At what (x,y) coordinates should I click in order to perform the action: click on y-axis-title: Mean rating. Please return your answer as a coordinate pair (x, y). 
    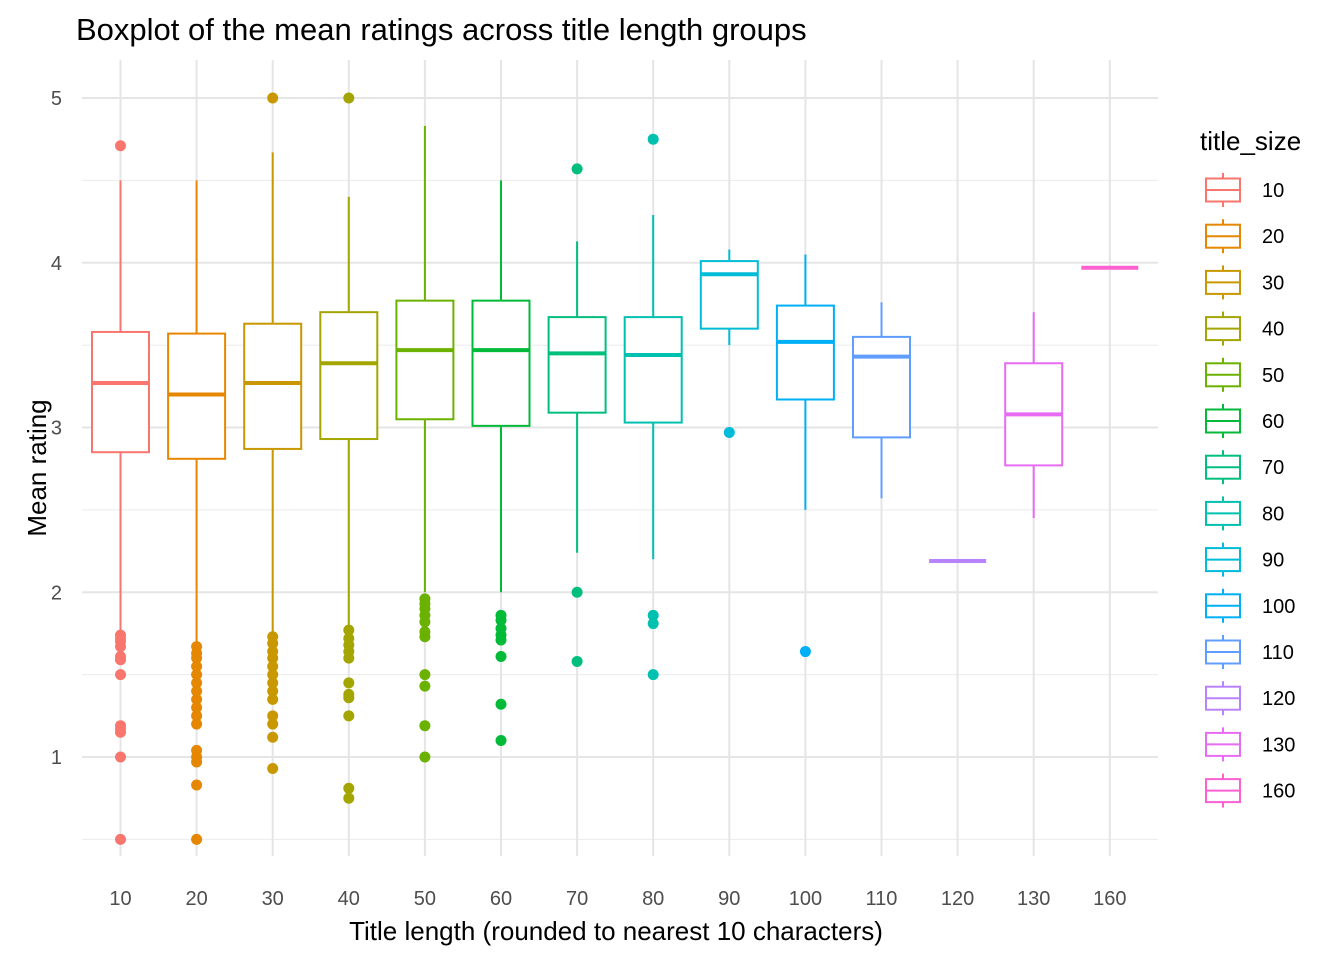
    Looking at the image, I should click on (37, 467).